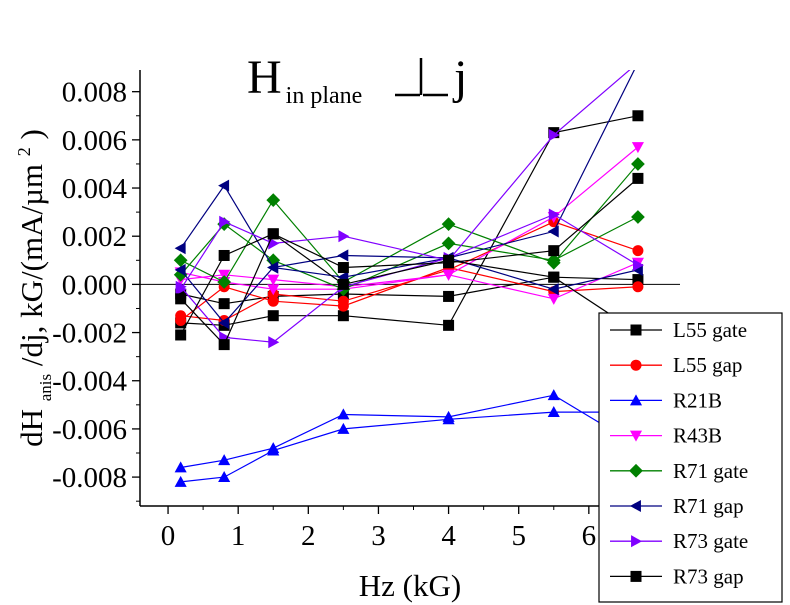  I want to click on x-tick-label: 2, so click(308, 536).